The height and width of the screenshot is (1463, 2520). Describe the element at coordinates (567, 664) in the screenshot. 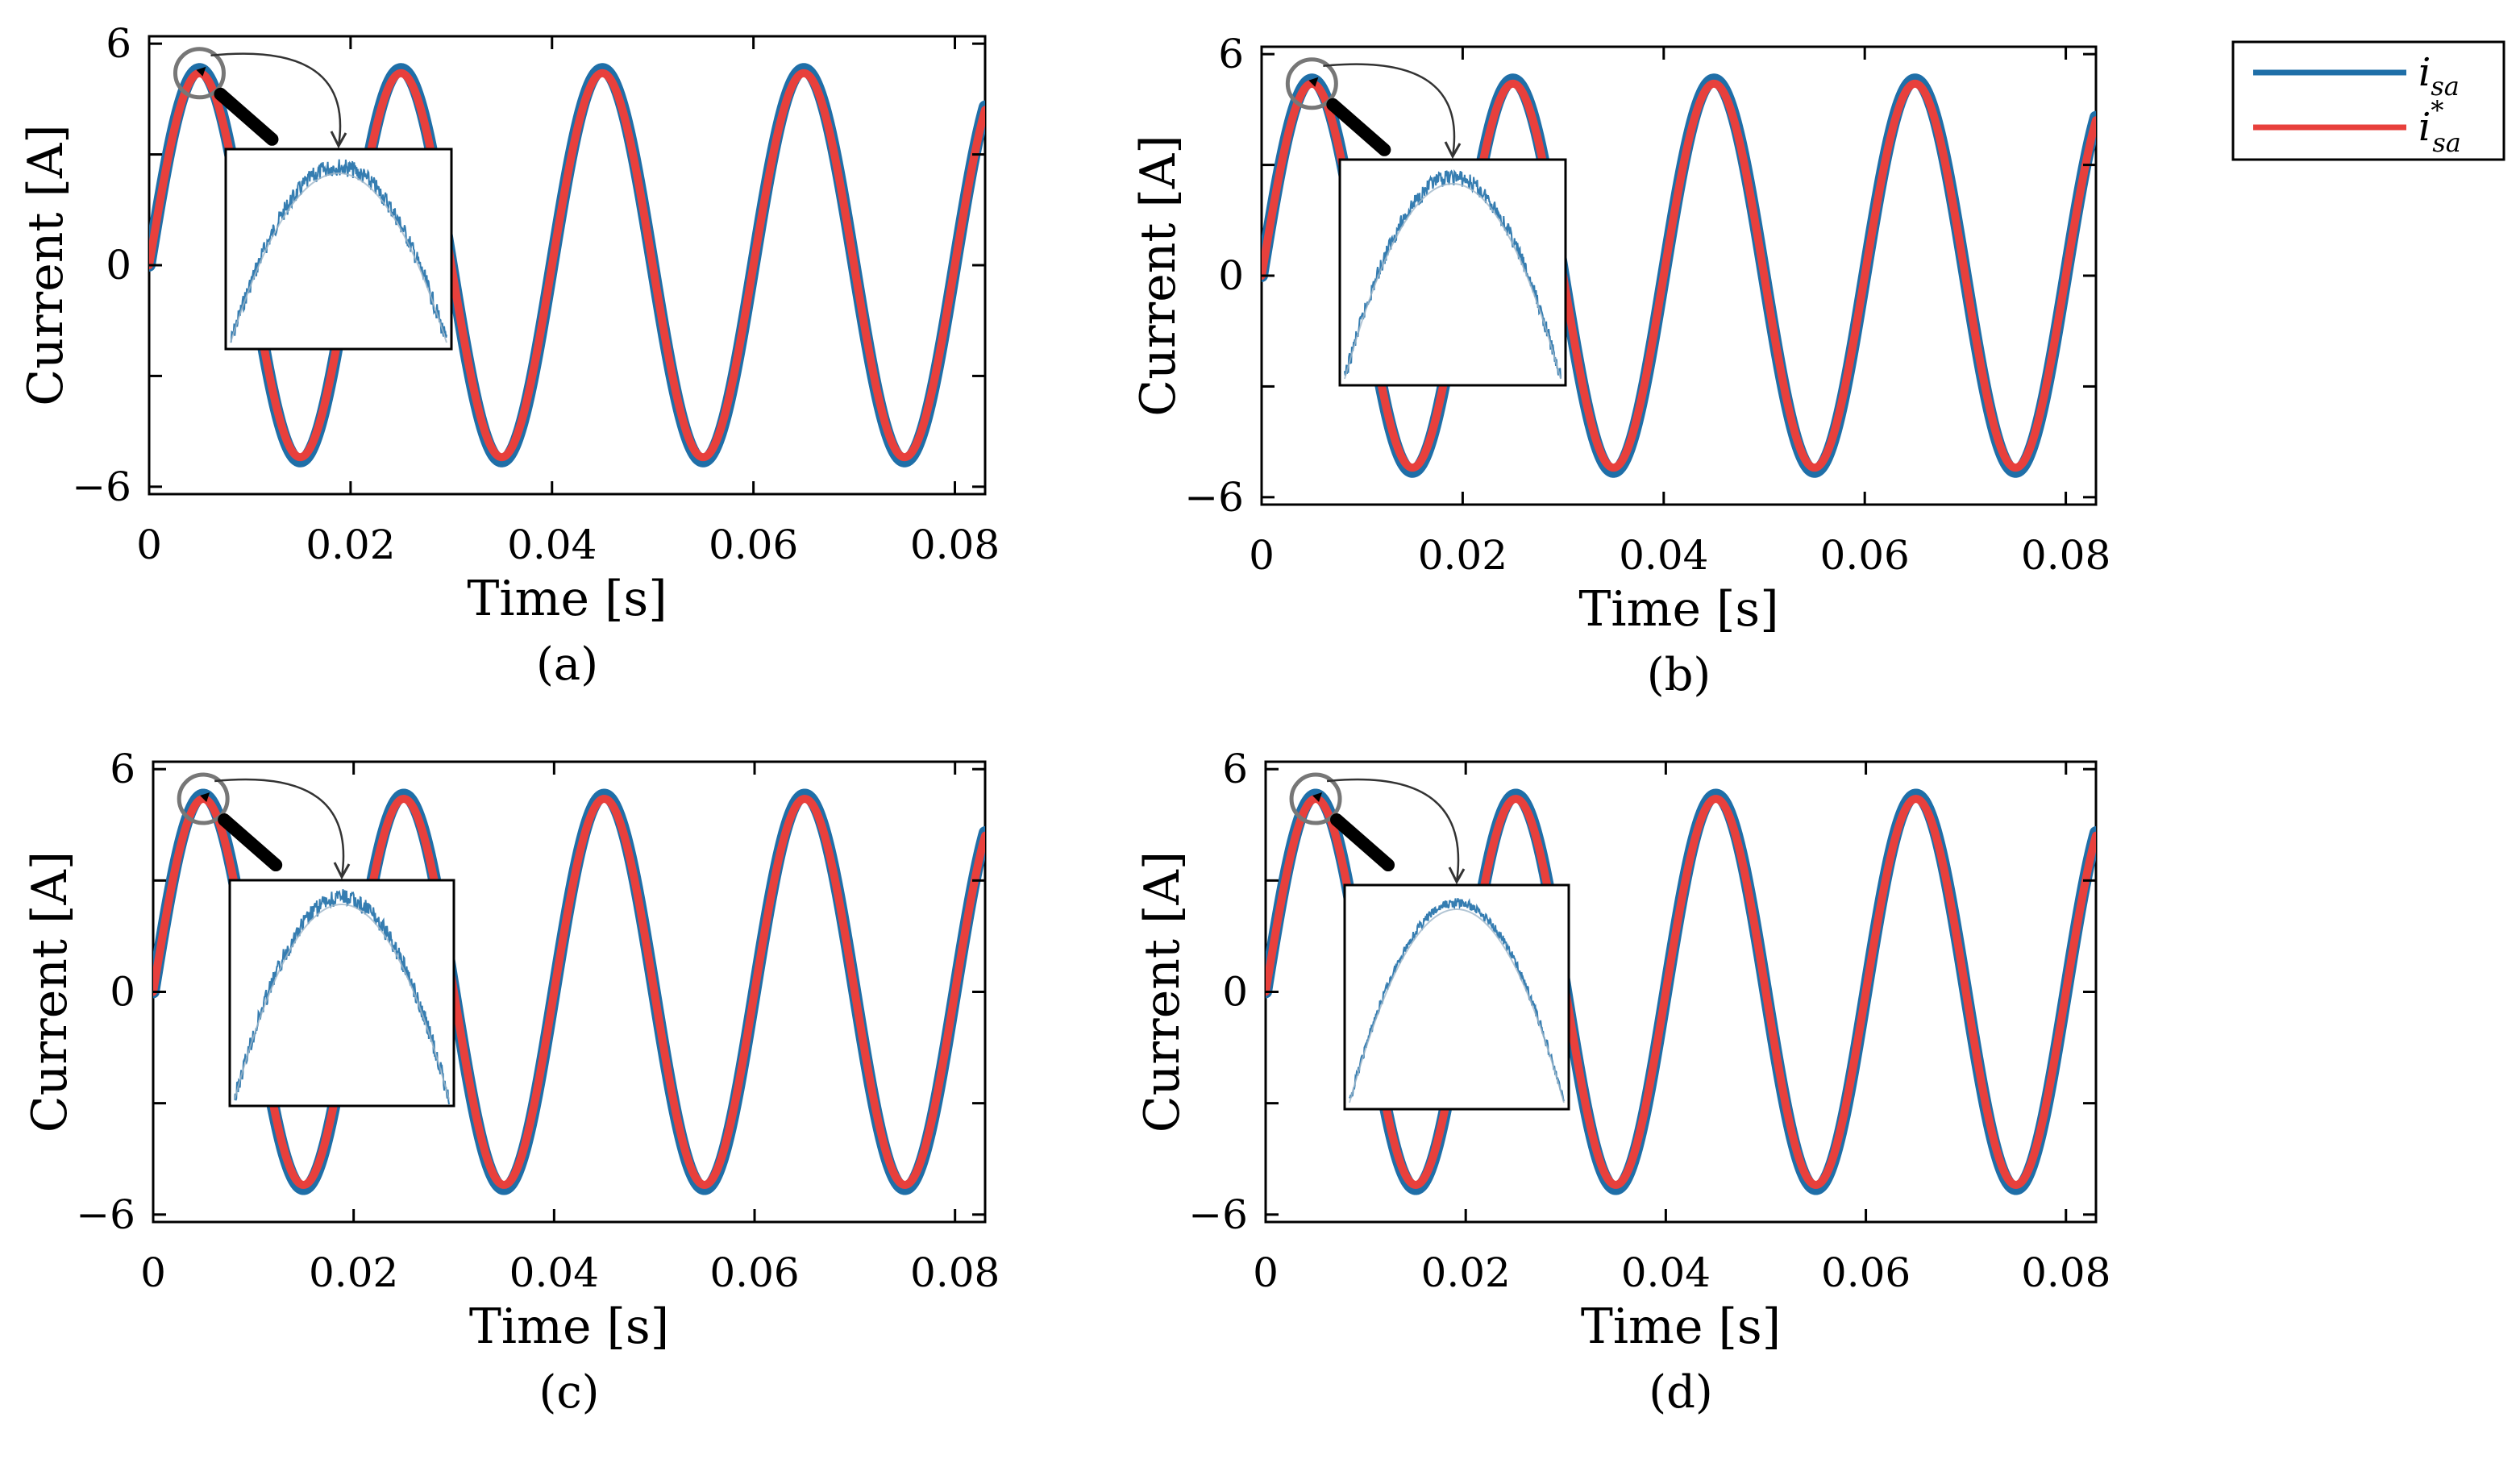

I see `panel-label: (a)` at that location.